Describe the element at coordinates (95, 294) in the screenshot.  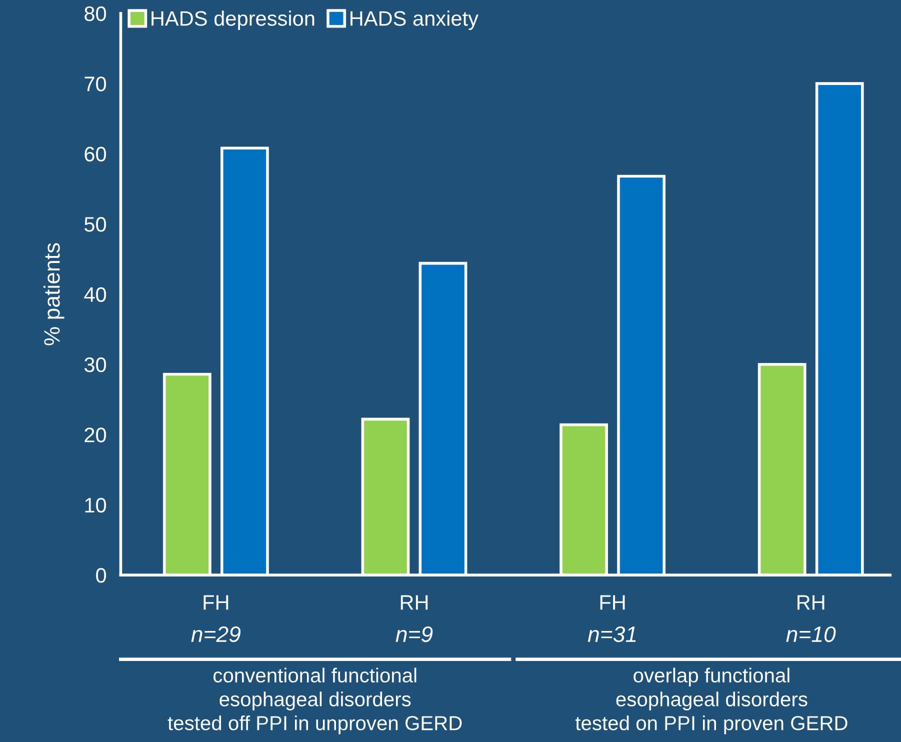
I see `y-tick-label: 40` at that location.